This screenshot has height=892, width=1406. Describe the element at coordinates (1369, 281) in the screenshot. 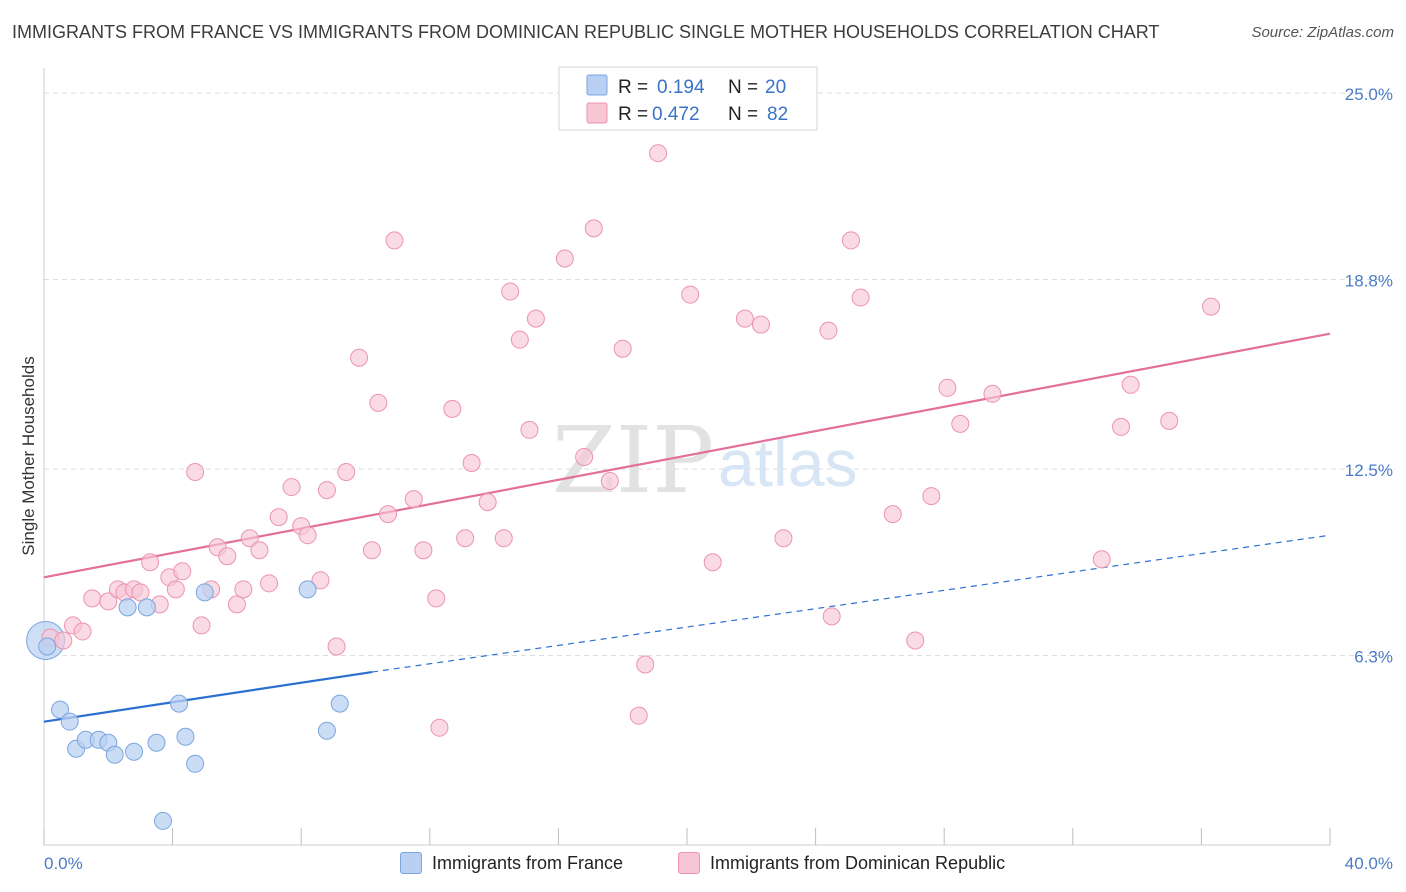

I see `y-tick-label: 18.8%` at that location.